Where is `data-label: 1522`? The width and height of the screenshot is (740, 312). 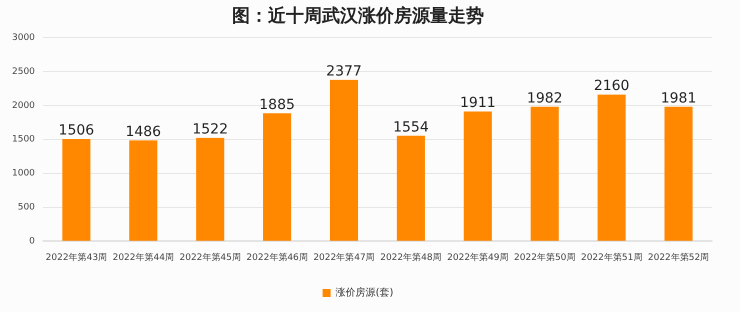
data-label: 1522 is located at coordinates (210, 130).